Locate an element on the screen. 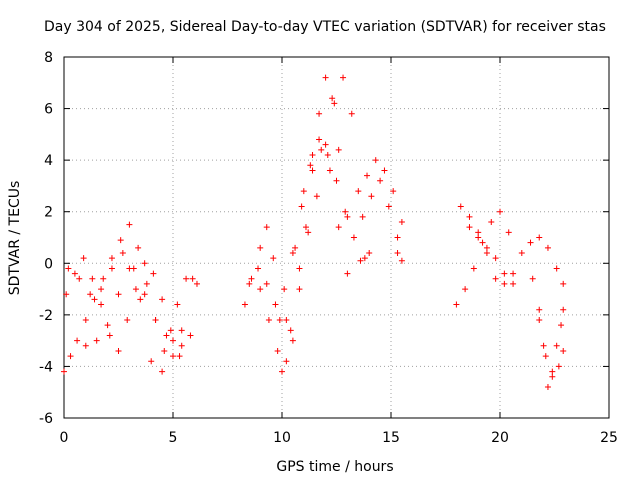 The width and height of the screenshot is (640, 480). y-tick-label: -6 is located at coordinates (46, 419).